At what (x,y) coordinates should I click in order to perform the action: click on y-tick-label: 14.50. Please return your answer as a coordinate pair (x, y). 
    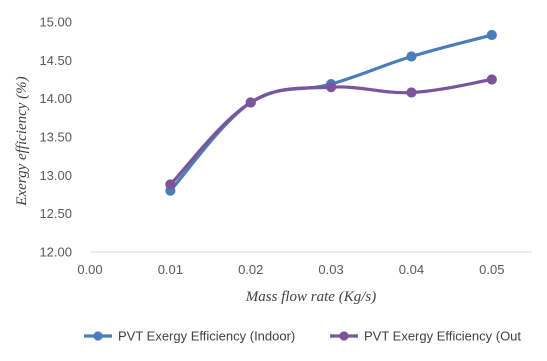
    Looking at the image, I should click on (55, 60).